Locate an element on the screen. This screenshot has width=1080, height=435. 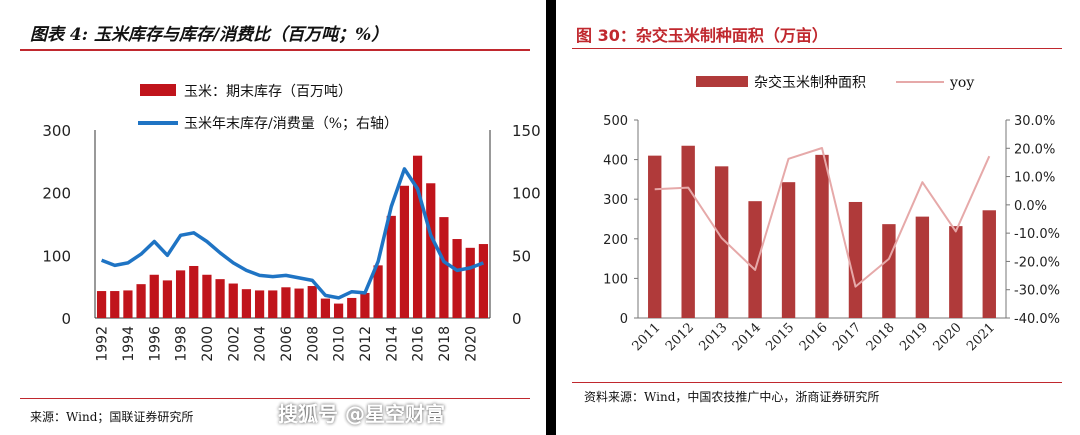
y-tick-label-left: 500 is located at coordinates (615, 121).